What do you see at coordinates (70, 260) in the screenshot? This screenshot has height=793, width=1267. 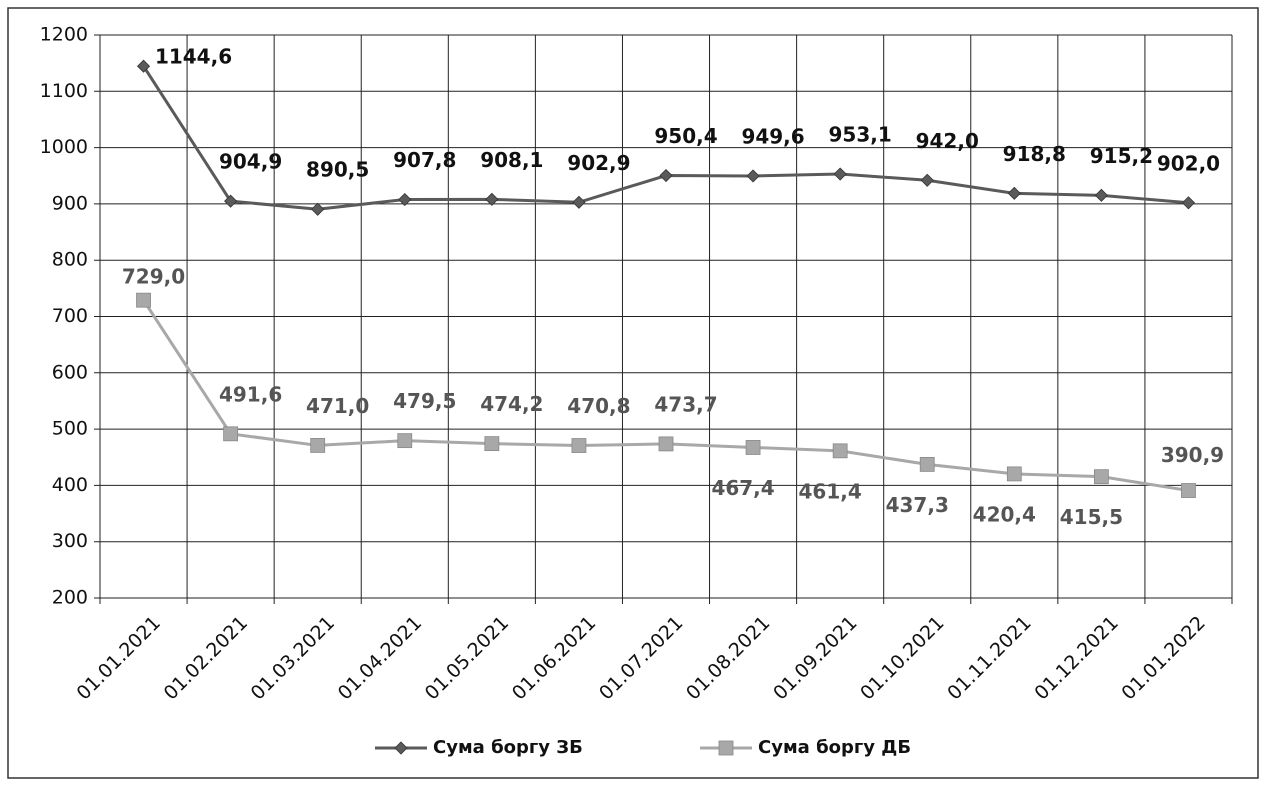 I see `y-tick-label: 800` at bounding box center [70, 260].